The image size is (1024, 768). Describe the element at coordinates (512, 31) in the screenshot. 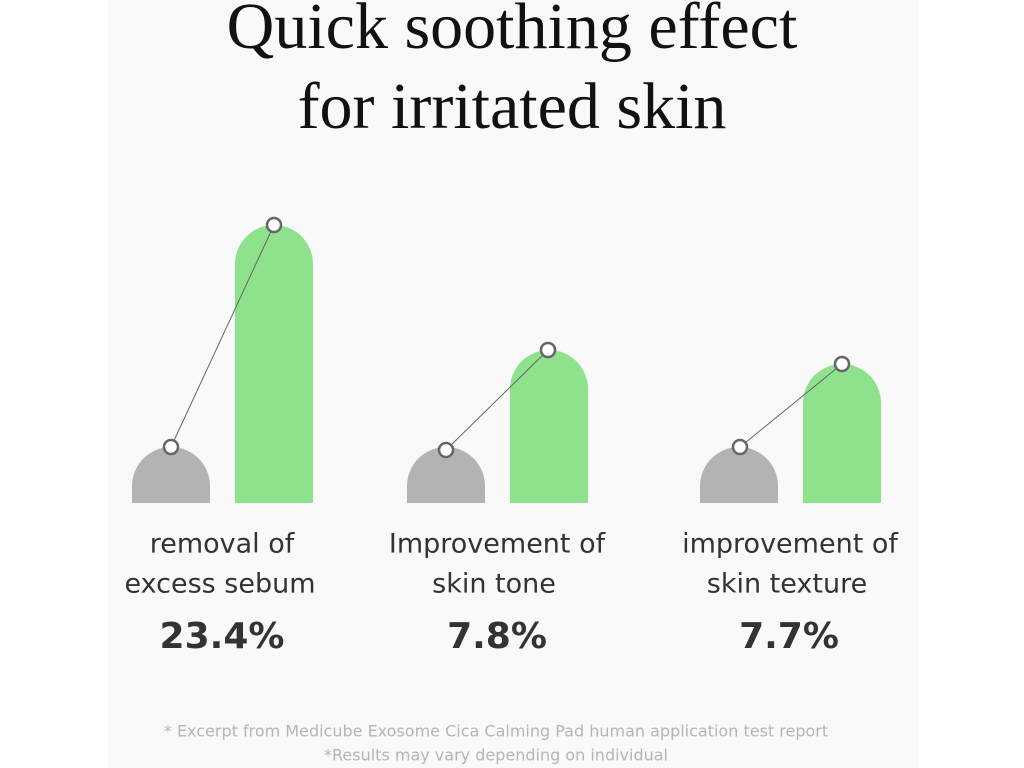

I see `title-line: Quick soothing effect` at that location.